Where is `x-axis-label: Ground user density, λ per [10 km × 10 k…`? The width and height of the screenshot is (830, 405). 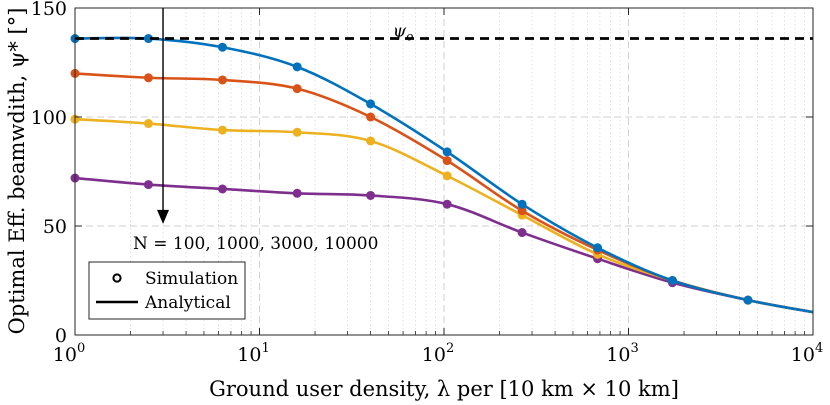
x-axis-label: Ground user density, λ per [10 km × 10 k… is located at coordinates (444, 389).